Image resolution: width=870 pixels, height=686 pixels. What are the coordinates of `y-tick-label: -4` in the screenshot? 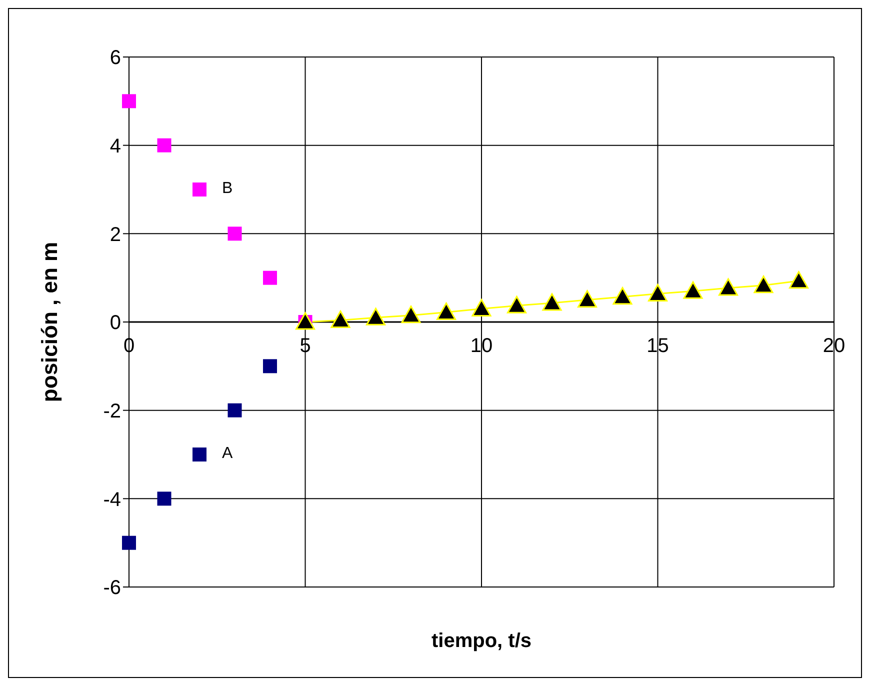 It's located at (112, 499).